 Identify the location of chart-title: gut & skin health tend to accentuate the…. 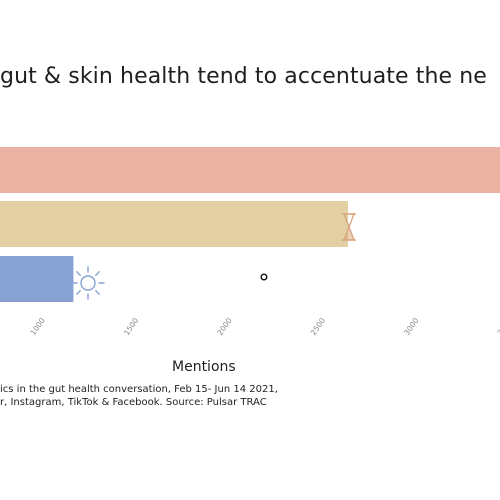
(243, 76).